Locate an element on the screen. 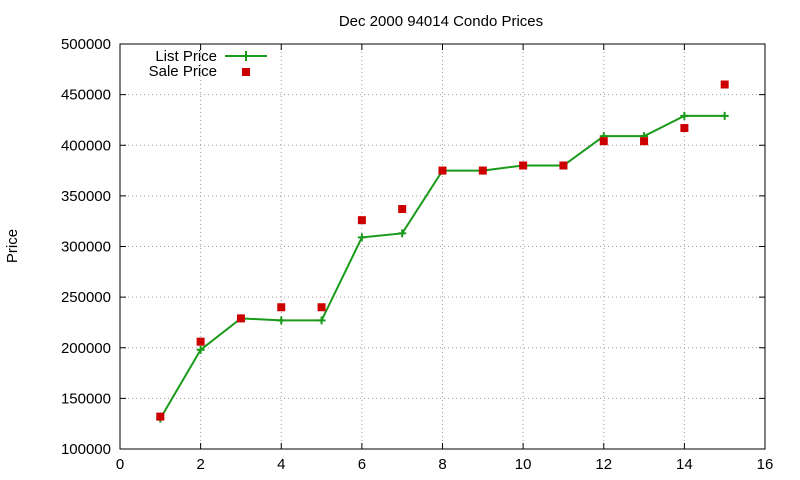 The width and height of the screenshot is (800, 480). x-tick-label: 10 is located at coordinates (523, 464).